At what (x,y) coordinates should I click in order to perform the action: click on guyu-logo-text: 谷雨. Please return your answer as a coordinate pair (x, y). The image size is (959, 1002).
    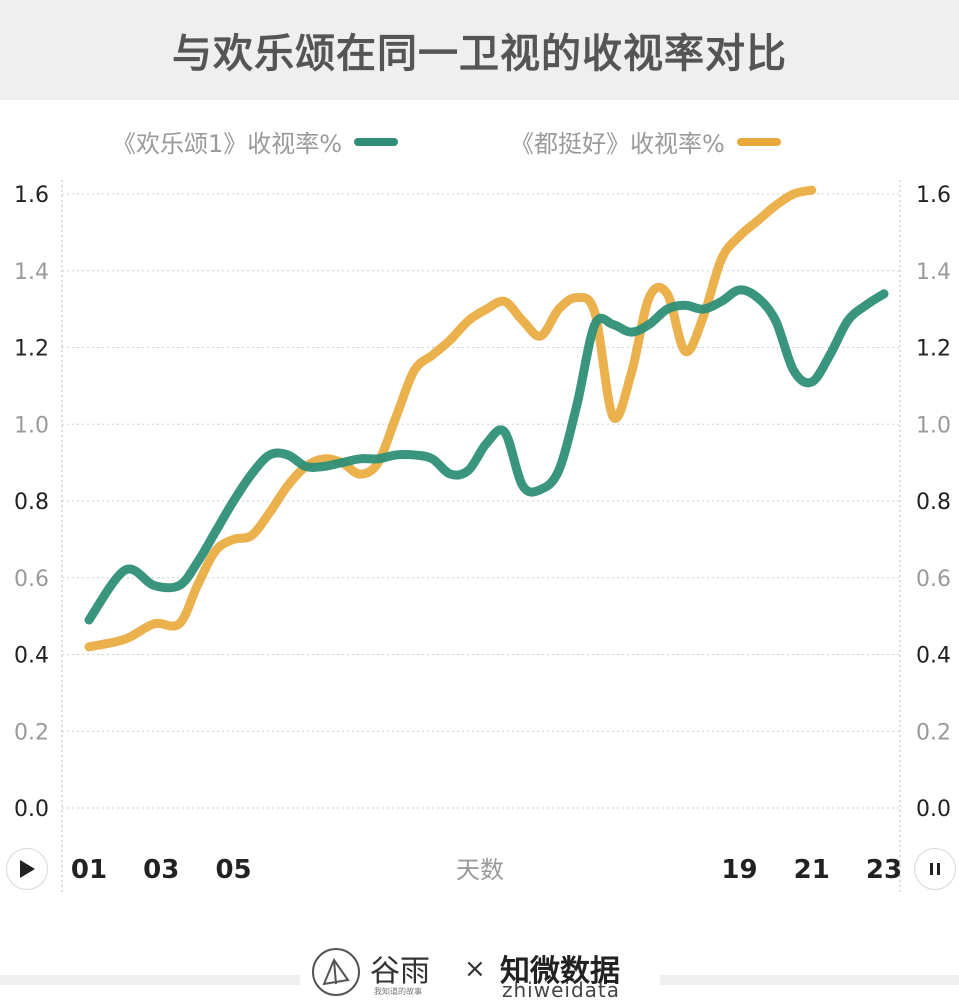
    Looking at the image, I should click on (400, 971).